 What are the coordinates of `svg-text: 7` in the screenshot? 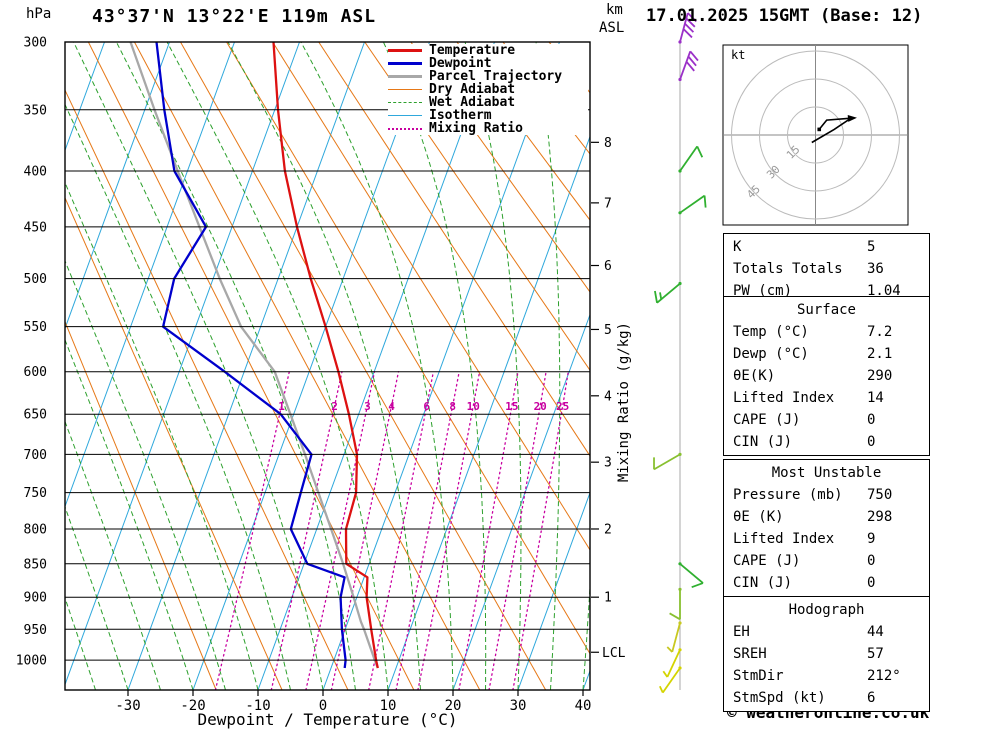 It's located at (608, 203).